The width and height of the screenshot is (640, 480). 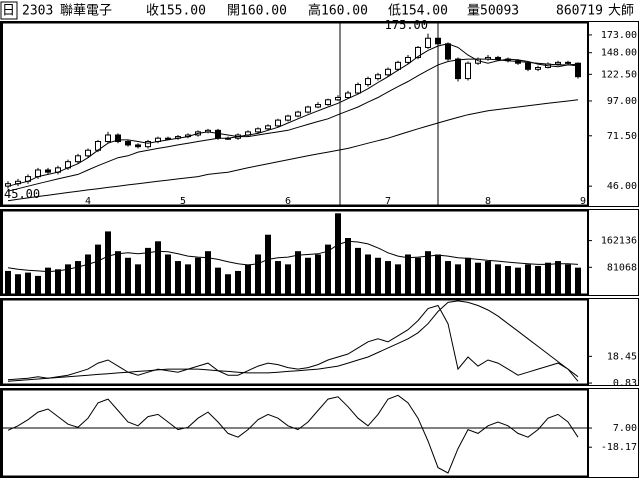 I want to click on y-tick-label: 148.00, so click(x=619, y=53).